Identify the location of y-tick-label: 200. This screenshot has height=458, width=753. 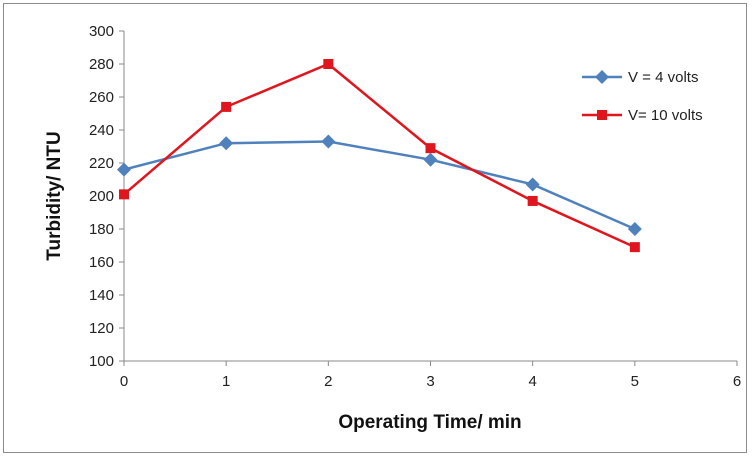
(101, 196).